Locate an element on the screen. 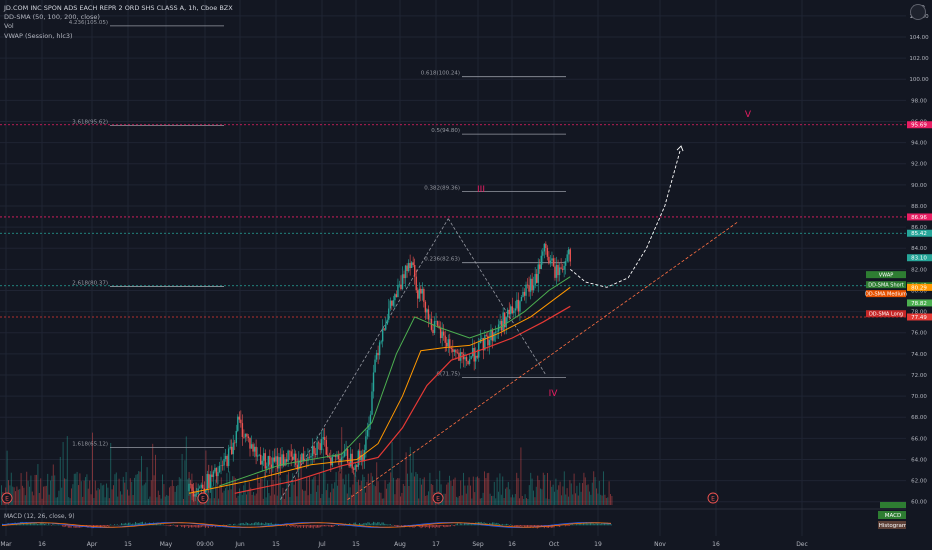  indicator-tag: VWAP is located at coordinates (886, 276).